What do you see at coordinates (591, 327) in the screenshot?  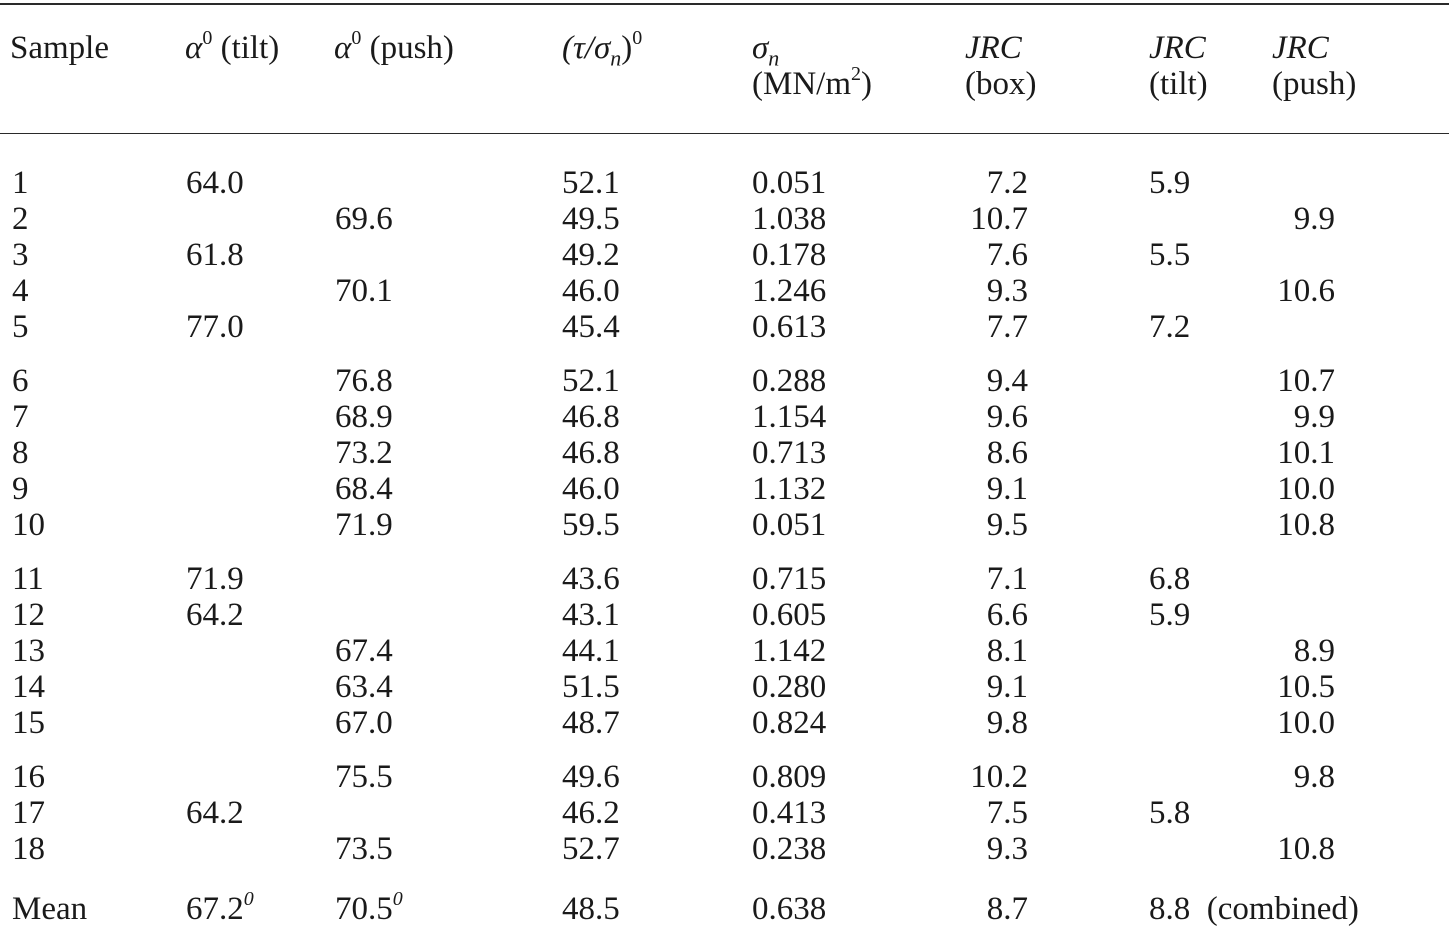 I see `cell-tau-sigma: 45.4` at bounding box center [591, 327].